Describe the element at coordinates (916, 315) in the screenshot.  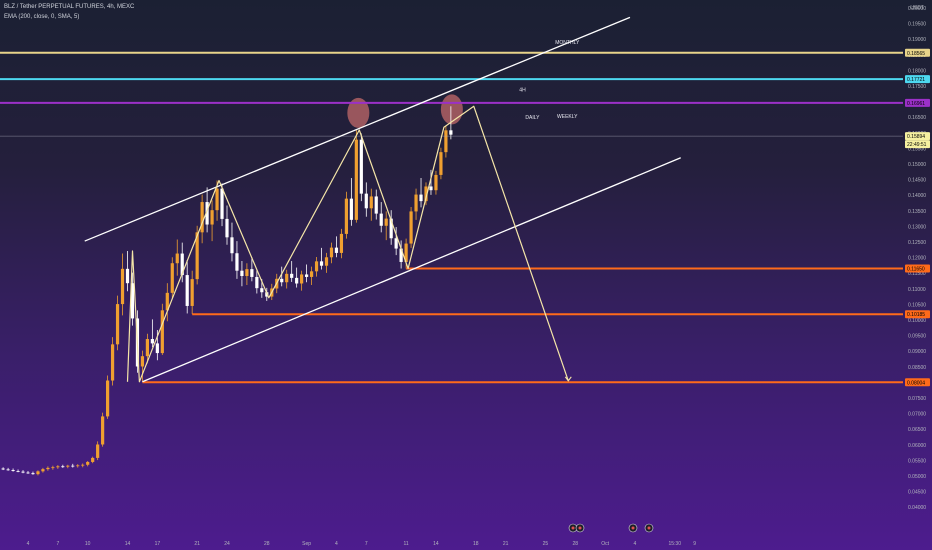
I see `price-label-text: 0.10185` at that location.